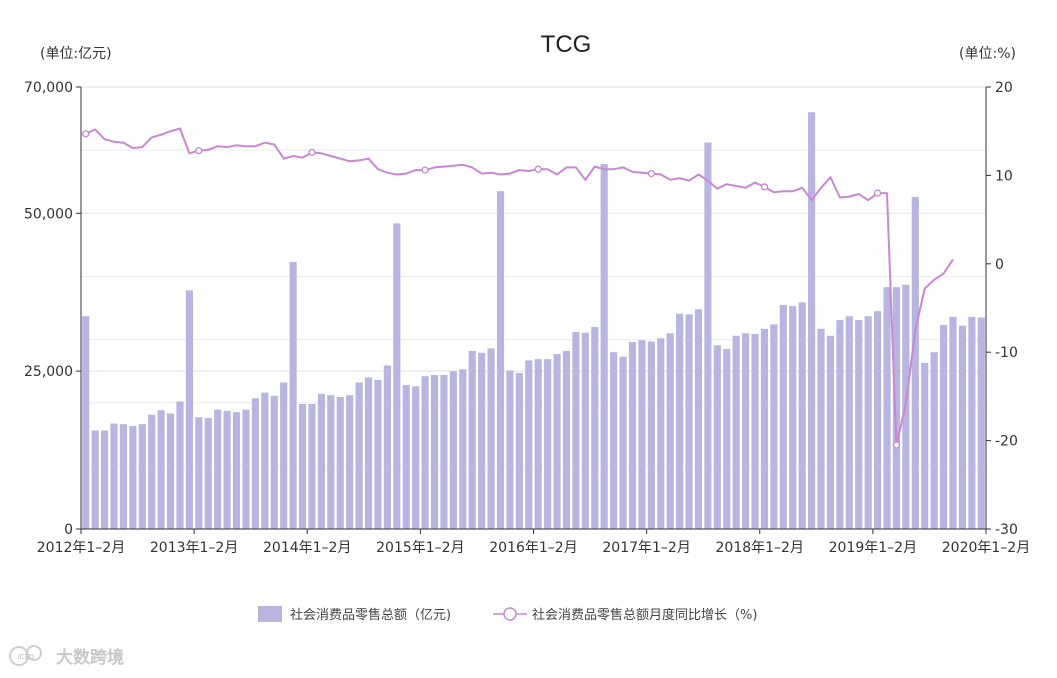 The image size is (1057, 678). Describe the element at coordinates (625, 615) in the screenshot. I see `legend-item-line: 社会消费品零售总额月度同比增长（%)` at that location.